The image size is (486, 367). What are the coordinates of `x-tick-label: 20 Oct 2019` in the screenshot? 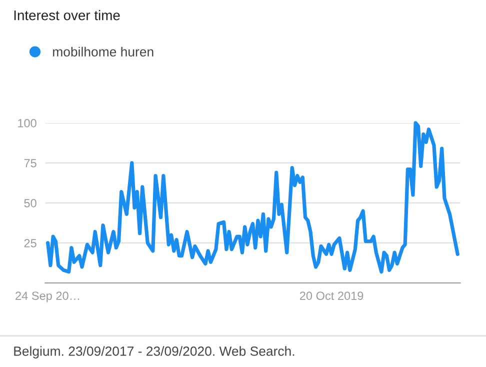 It's located at (332, 296).